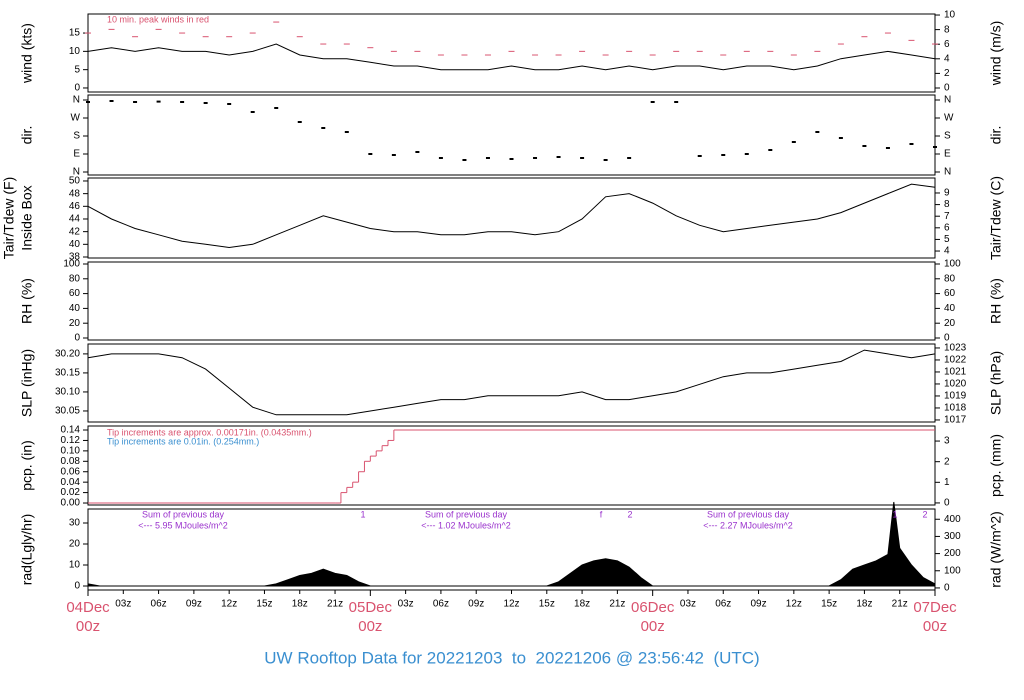 This screenshot has height=700, width=1024. What do you see at coordinates (996, 135) in the screenshot?
I see `y2-axis-label: dir.` at bounding box center [996, 135].